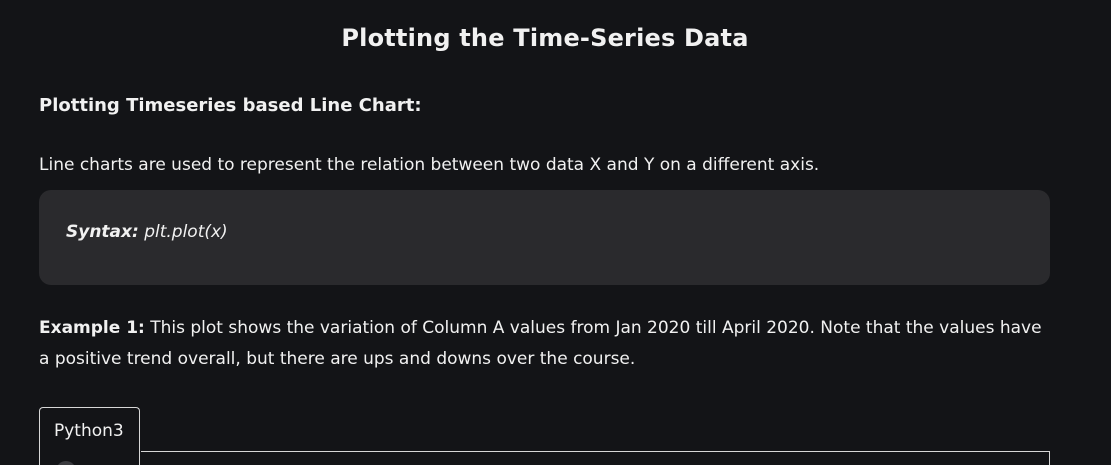  What do you see at coordinates (230, 105) in the screenshot?
I see `section-subheading: Plotting Timeseries based Line Chart:` at bounding box center [230, 105].